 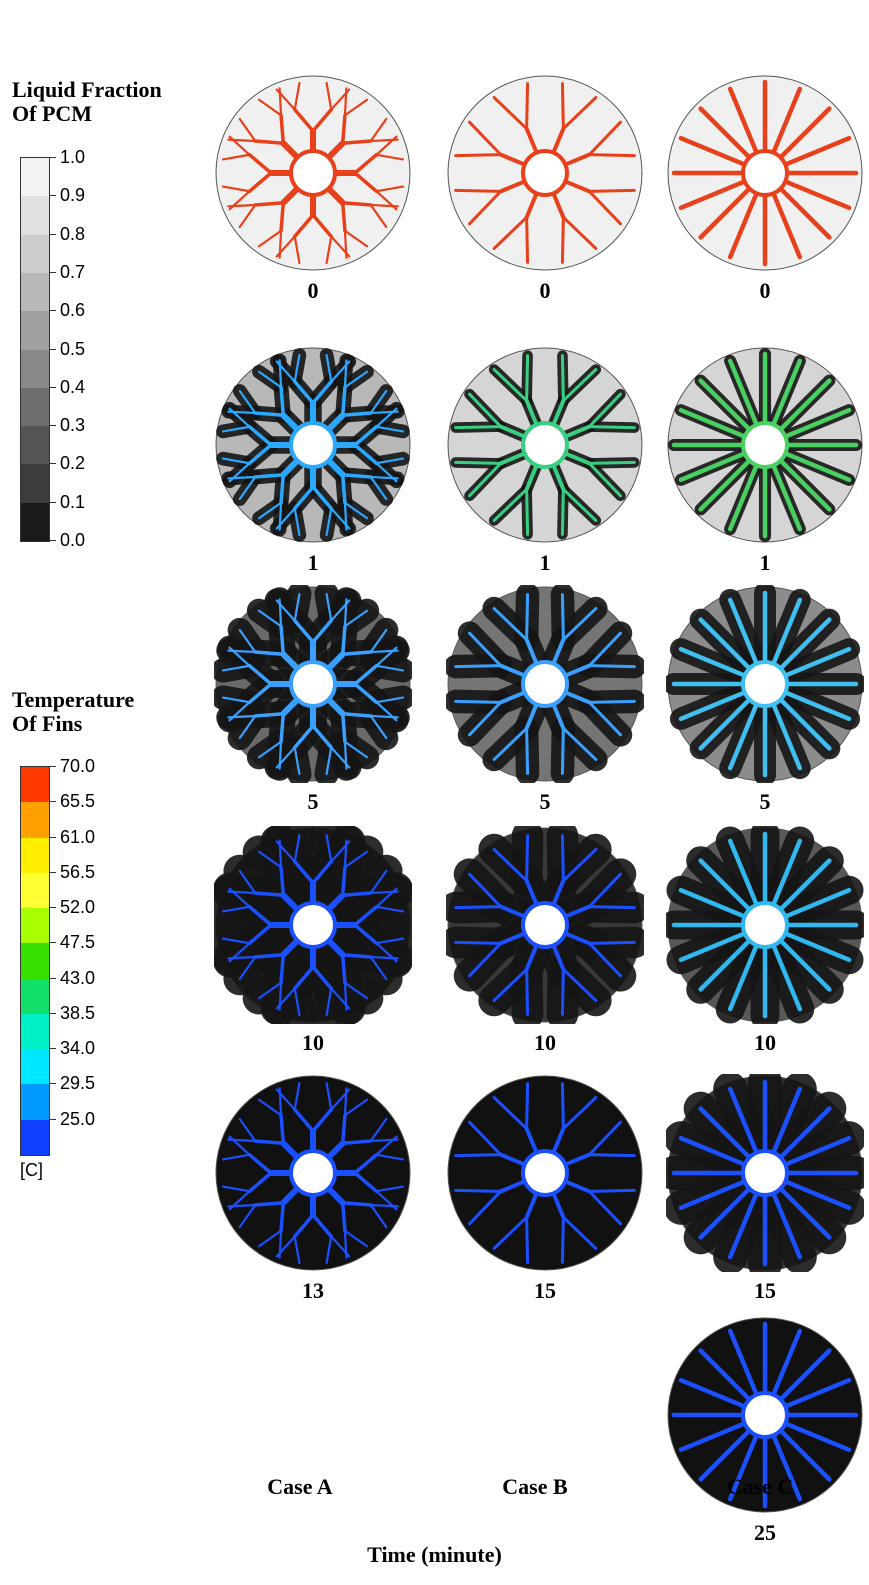 What do you see at coordinates (545, 1042) in the screenshot?
I see `time-label: 10` at bounding box center [545, 1042].